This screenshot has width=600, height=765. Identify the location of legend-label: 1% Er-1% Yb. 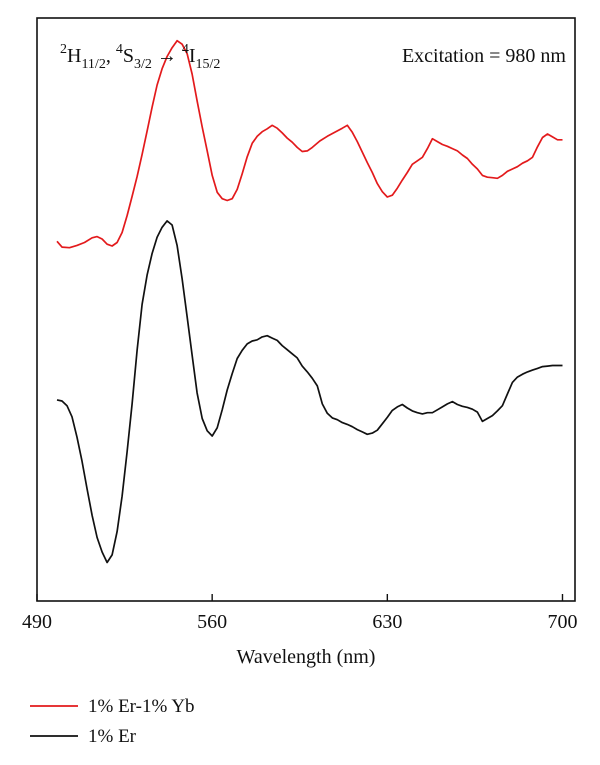
(141, 706).